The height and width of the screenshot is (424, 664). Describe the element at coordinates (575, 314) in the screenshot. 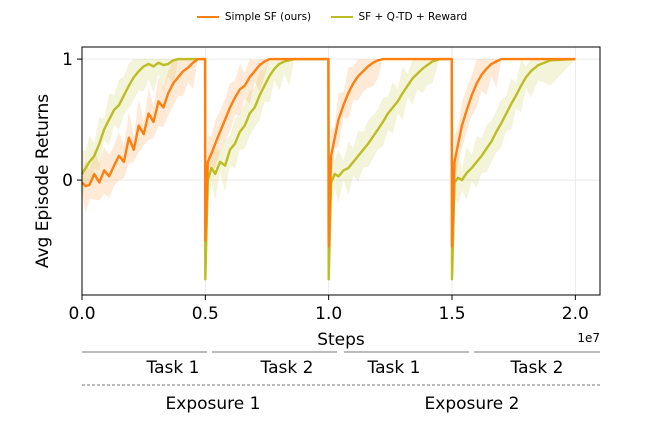

I see `x-tick-label-4: 2.0` at that location.